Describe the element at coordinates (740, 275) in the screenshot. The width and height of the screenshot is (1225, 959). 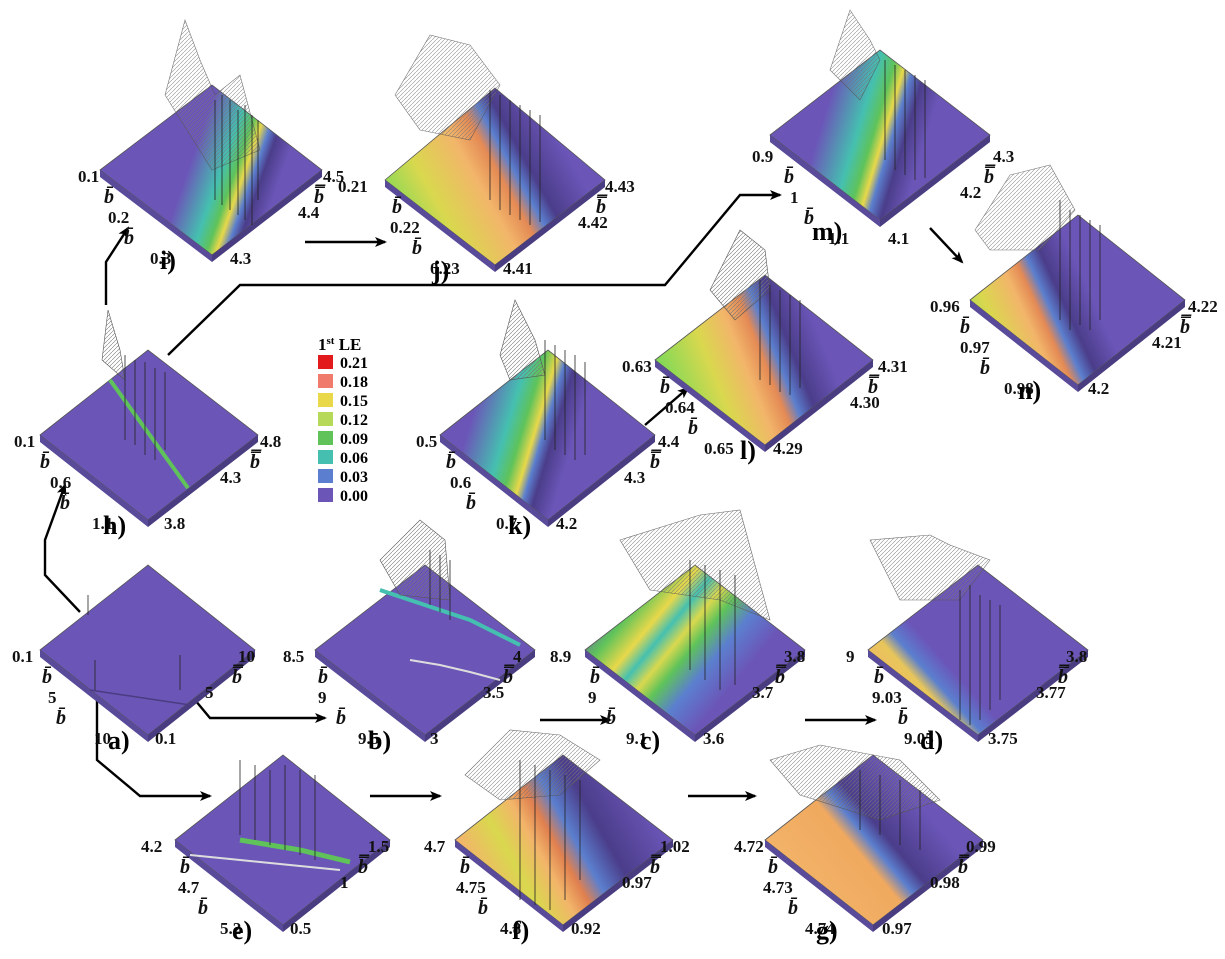
I see `panel-l-mesh` at that location.